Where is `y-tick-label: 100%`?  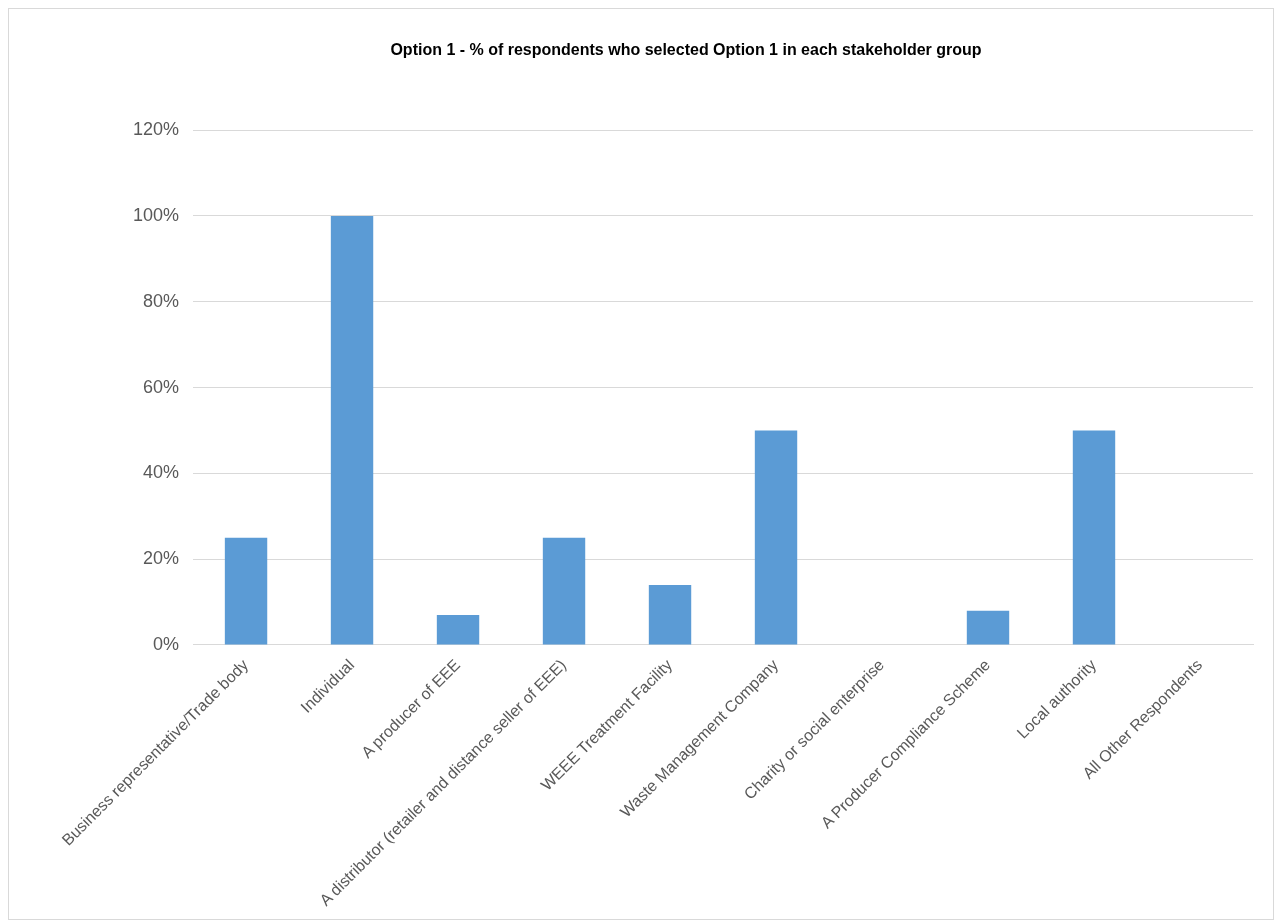 y-tick-label: 100% is located at coordinates (156, 214).